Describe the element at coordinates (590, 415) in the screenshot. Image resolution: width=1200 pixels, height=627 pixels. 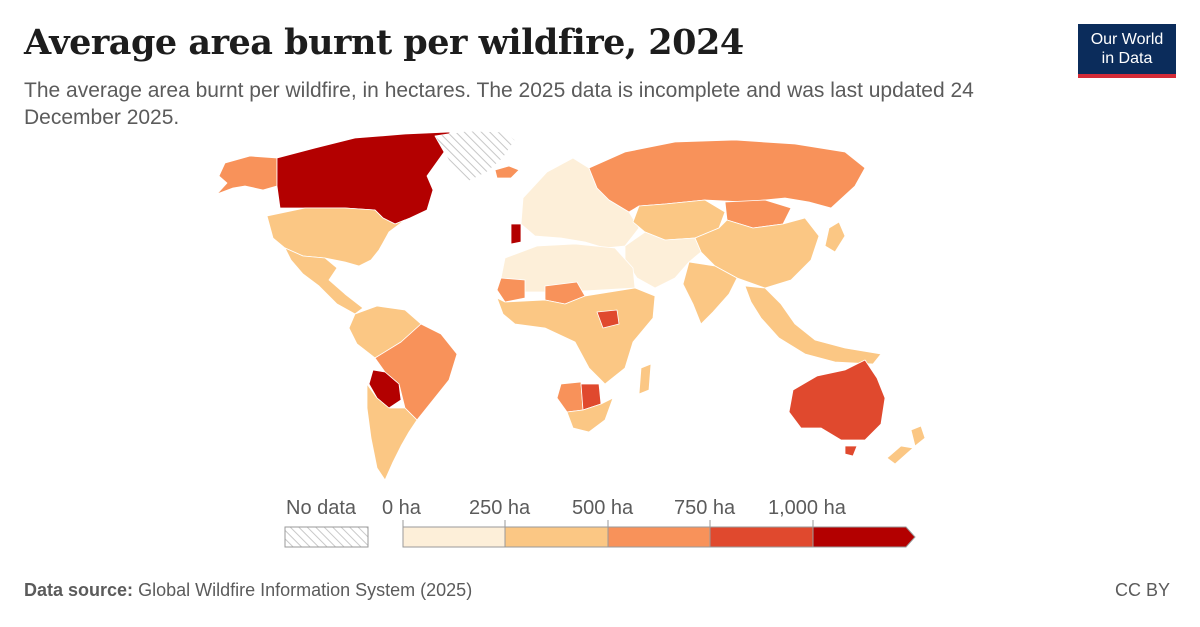
I see `region-south-africa` at that location.